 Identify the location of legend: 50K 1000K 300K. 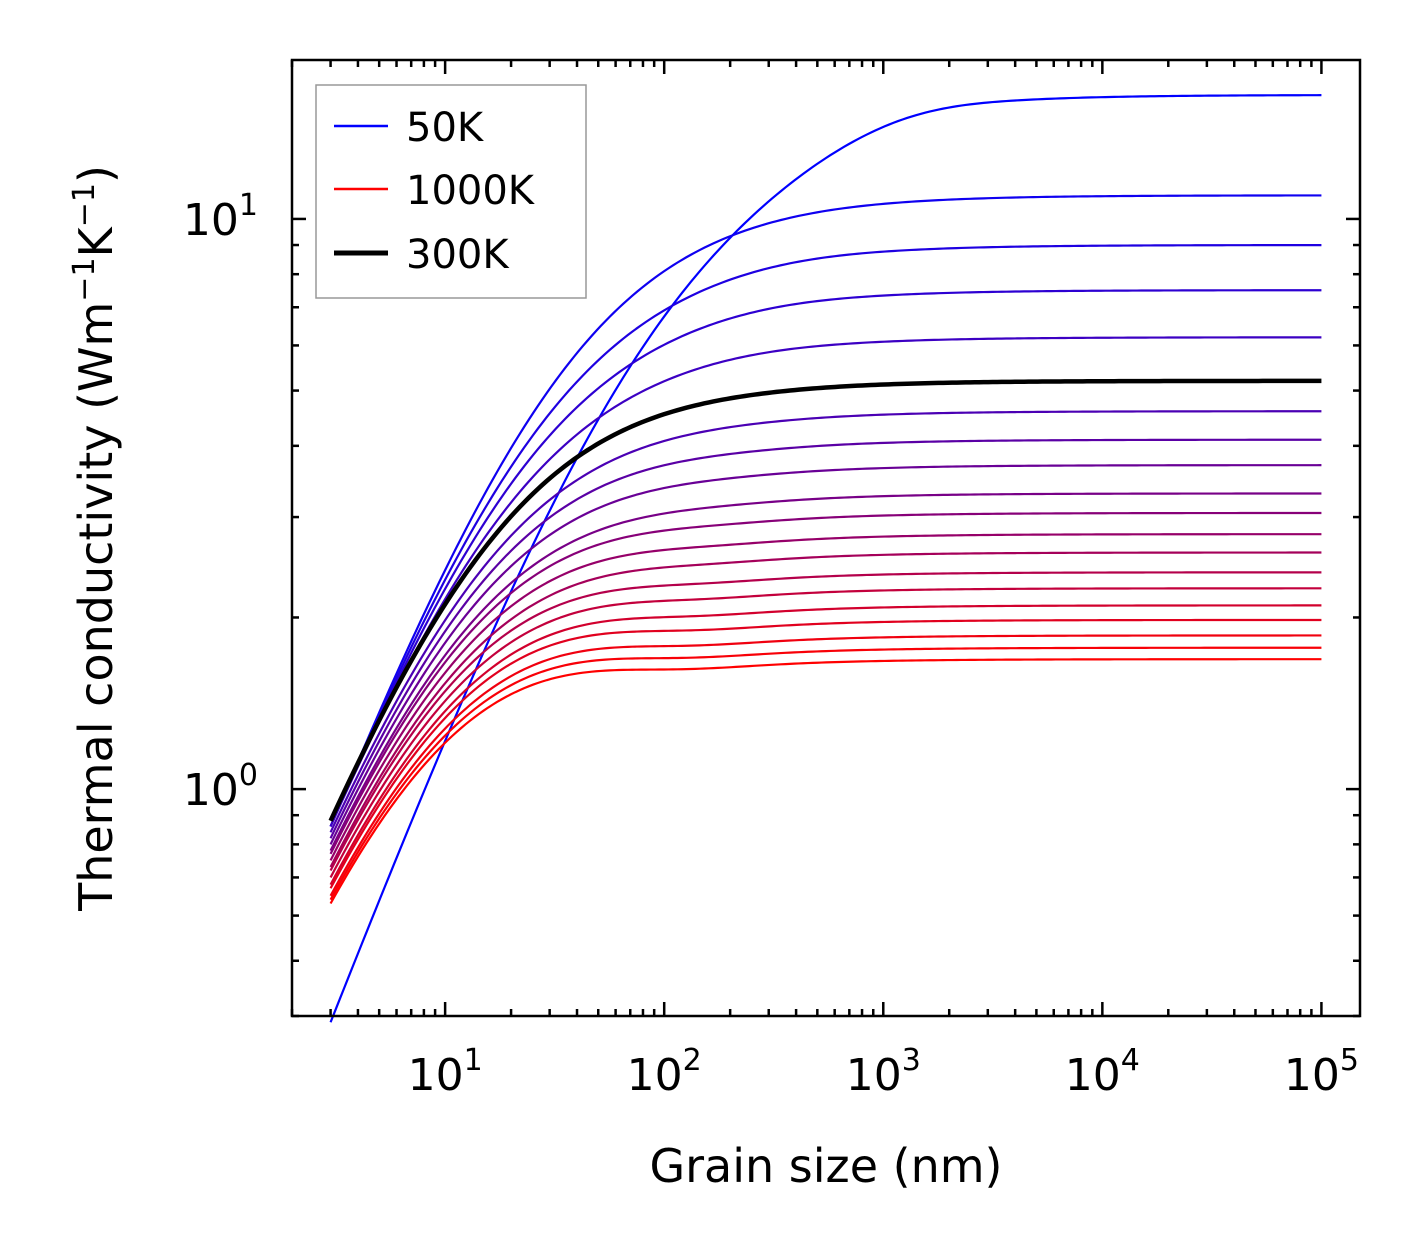
(451, 191).